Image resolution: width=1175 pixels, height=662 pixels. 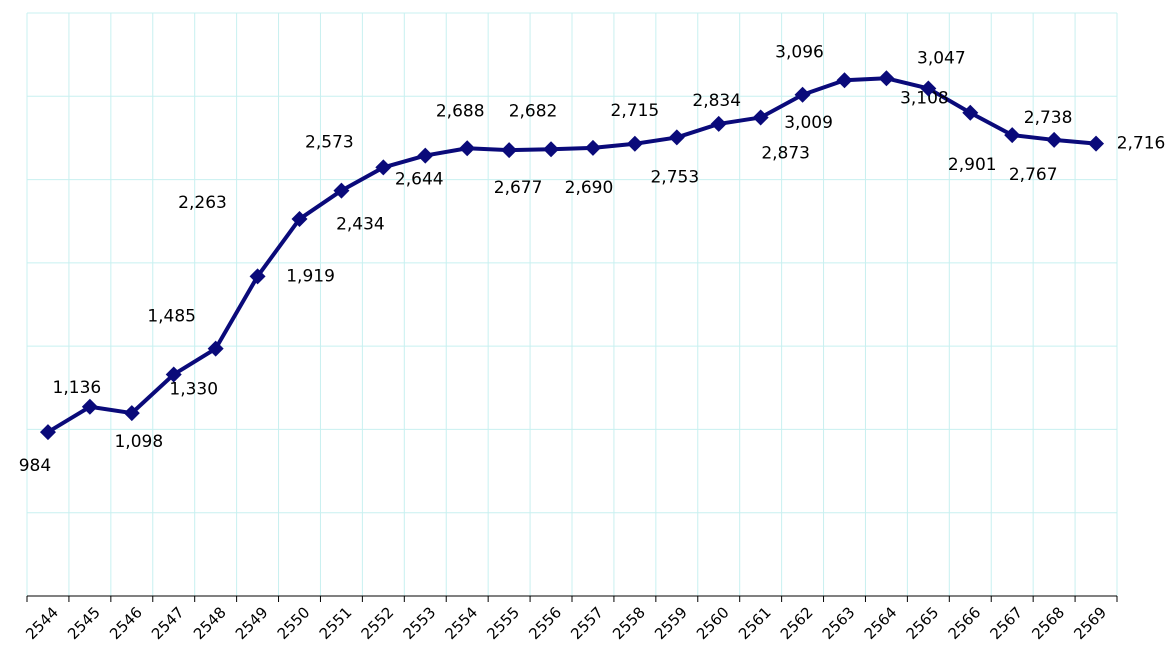 What do you see at coordinates (503, 623) in the screenshot?
I see `x-tick-label: 2555` at bounding box center [503, 623].